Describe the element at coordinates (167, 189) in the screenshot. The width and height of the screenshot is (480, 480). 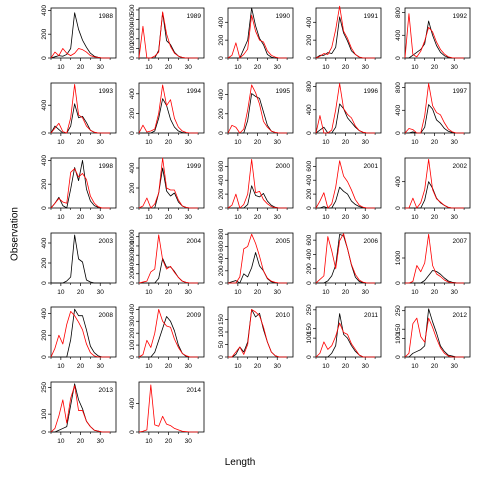
I see `panel-1999: 1999 10 20 30 0 200 400` at that location.